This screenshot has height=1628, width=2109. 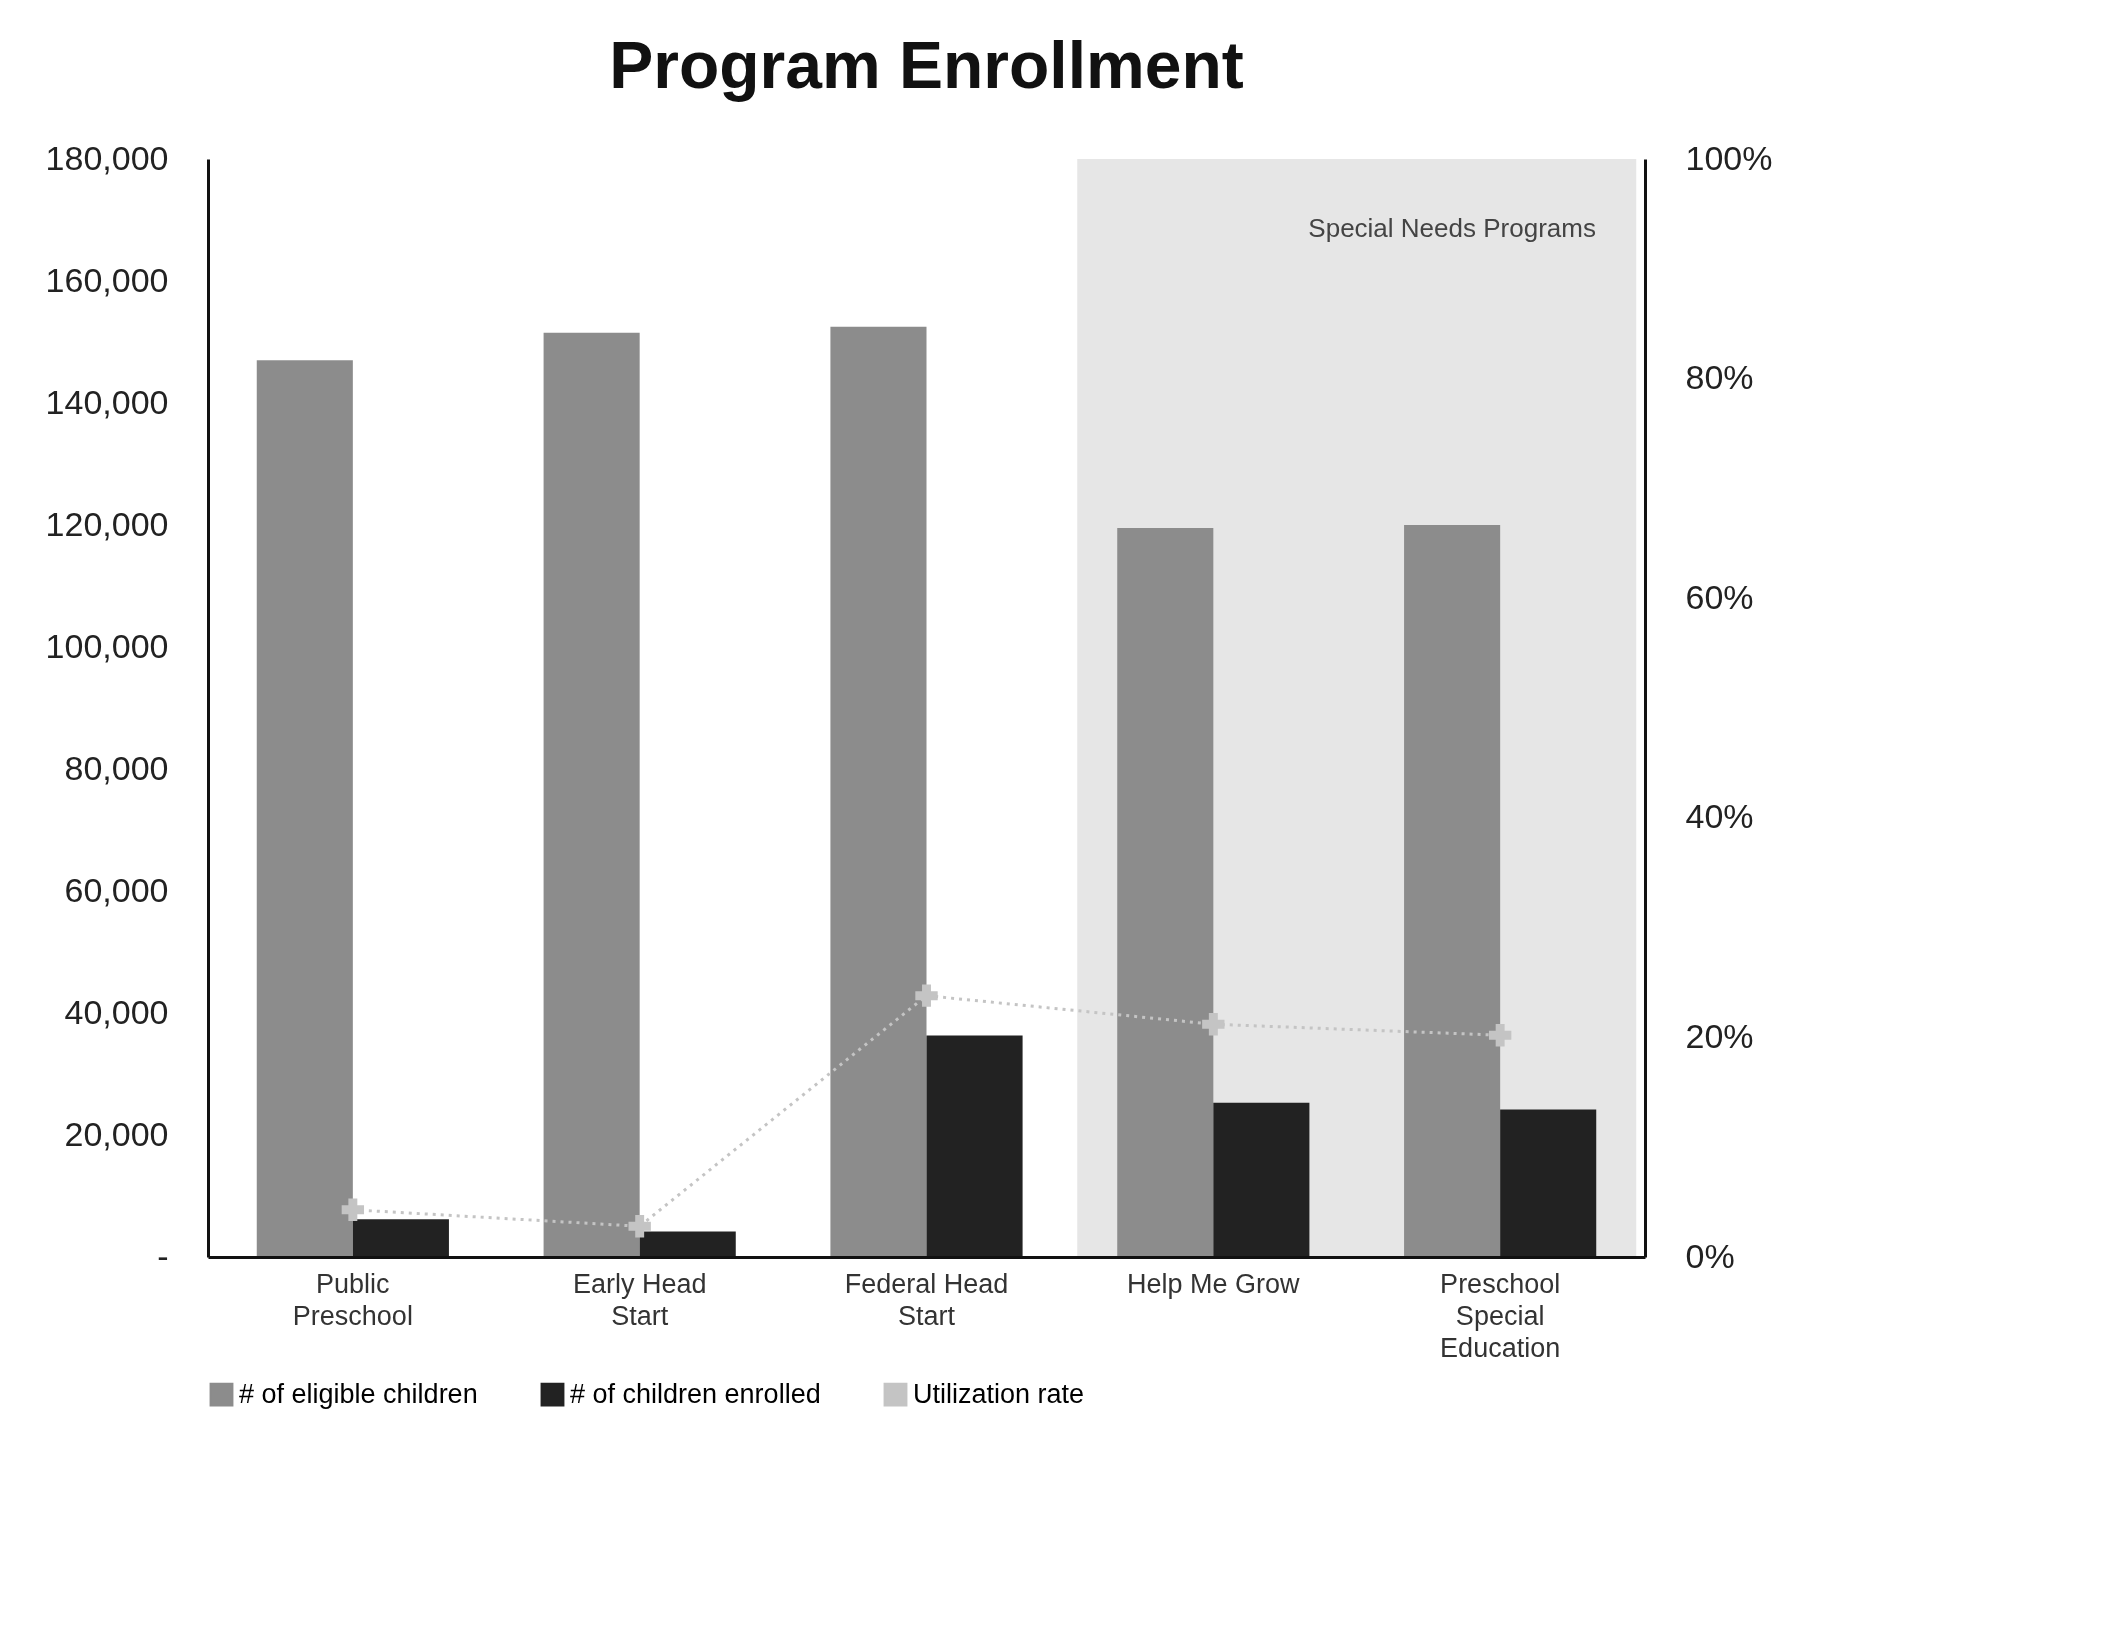 I want to click on y2-tick-label: 80%, so click(x=1719, y=377).